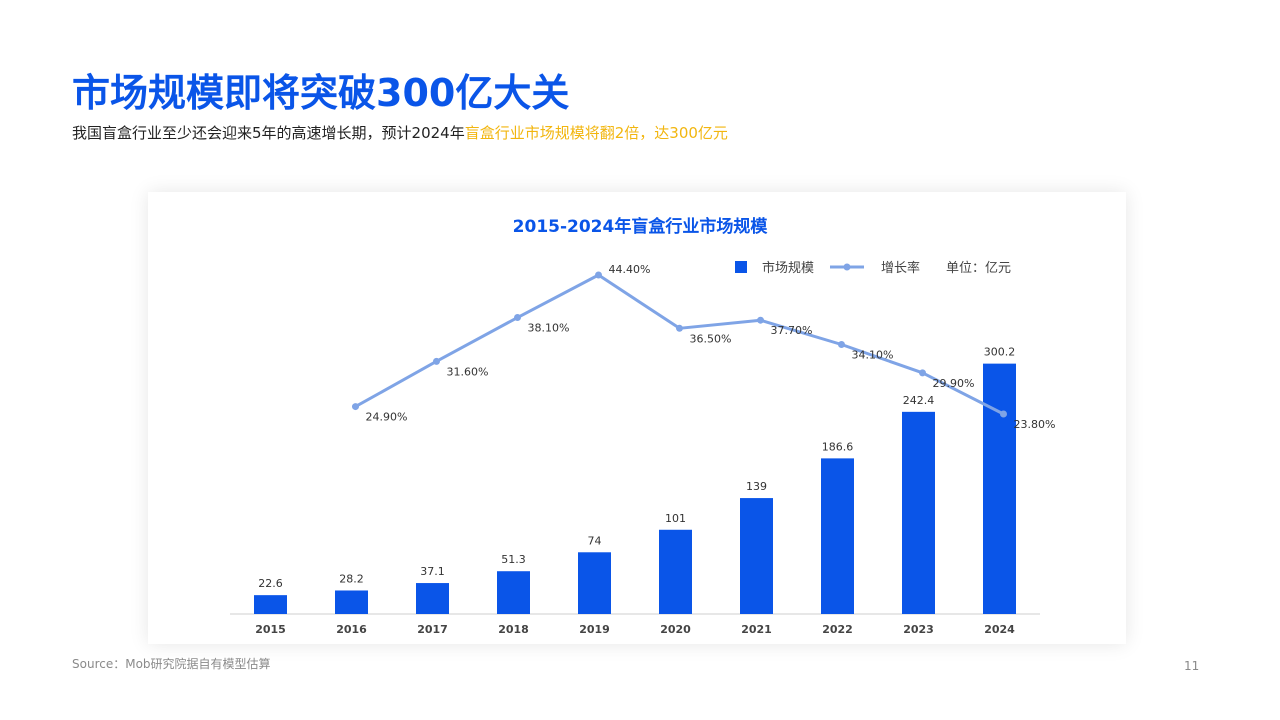 This screenshot has width=1280, height=720. Describe the element at coordinates (598, 275) in the screenshot. I see `growth-point-2019` at that location.